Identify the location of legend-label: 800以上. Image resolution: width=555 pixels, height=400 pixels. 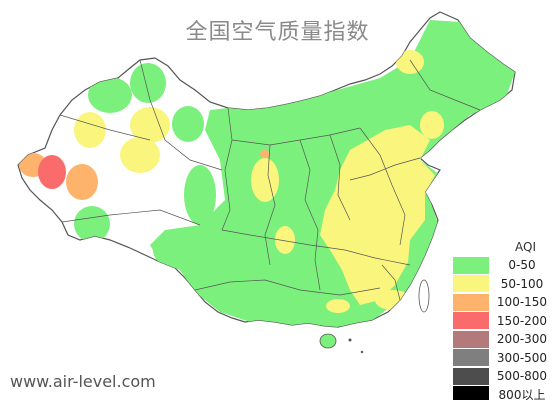
(522, 394).